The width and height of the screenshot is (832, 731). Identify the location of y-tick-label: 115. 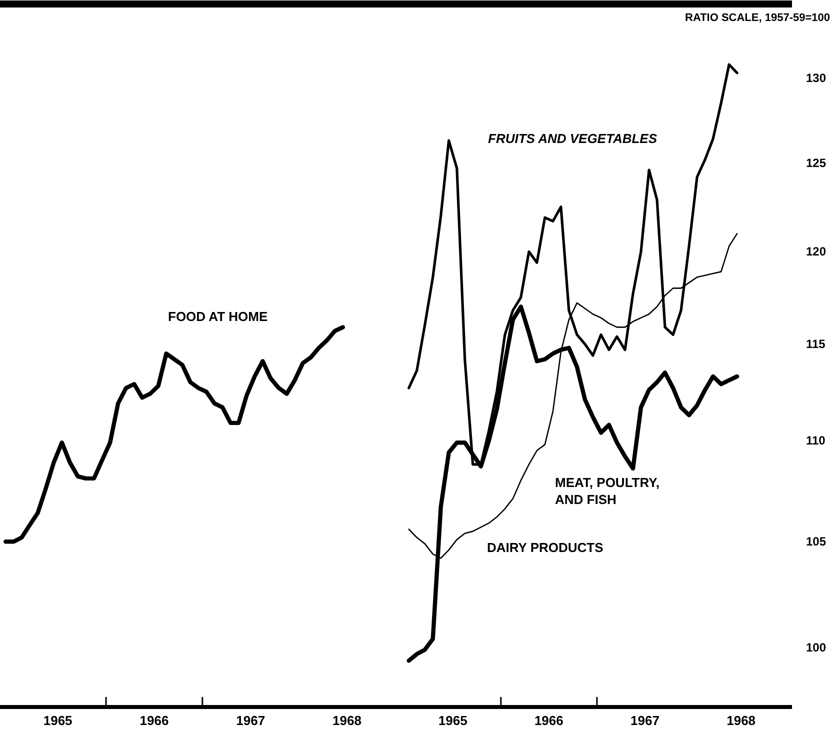
(816, 344).